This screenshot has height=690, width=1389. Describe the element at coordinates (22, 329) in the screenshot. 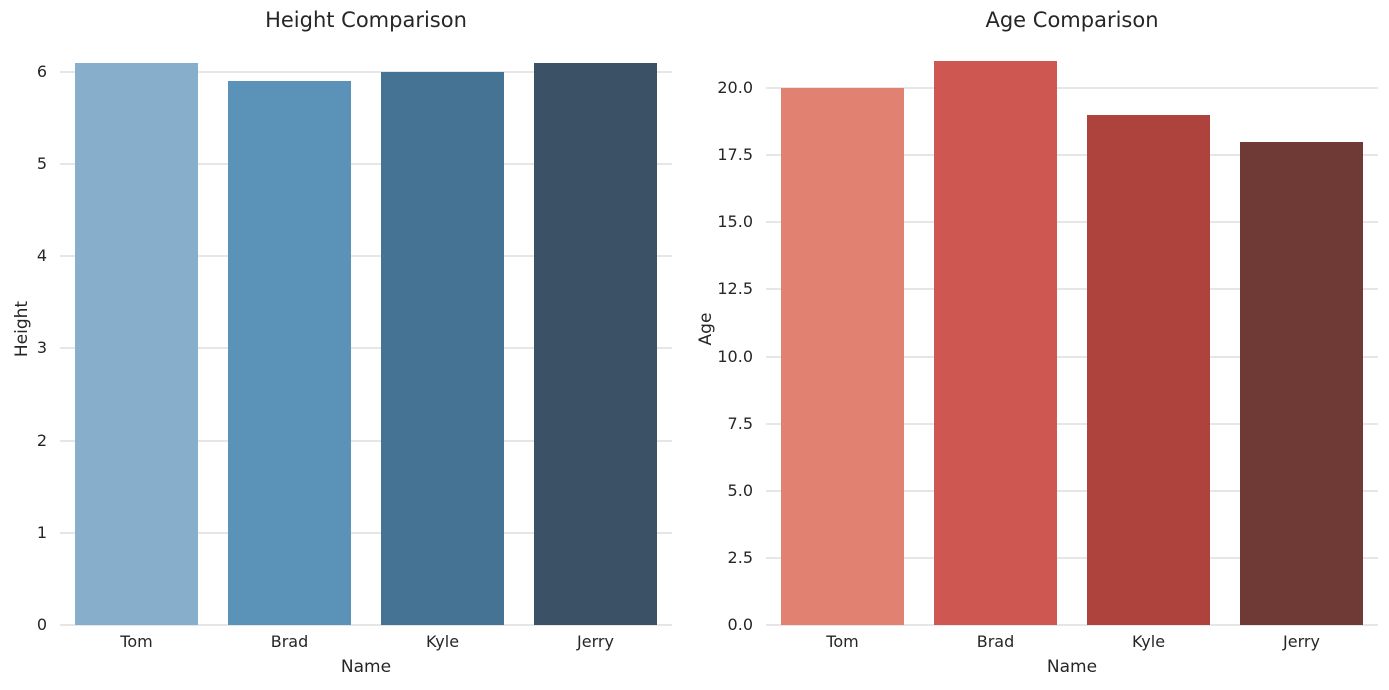

I see `y-axis-label: Height` at that location.